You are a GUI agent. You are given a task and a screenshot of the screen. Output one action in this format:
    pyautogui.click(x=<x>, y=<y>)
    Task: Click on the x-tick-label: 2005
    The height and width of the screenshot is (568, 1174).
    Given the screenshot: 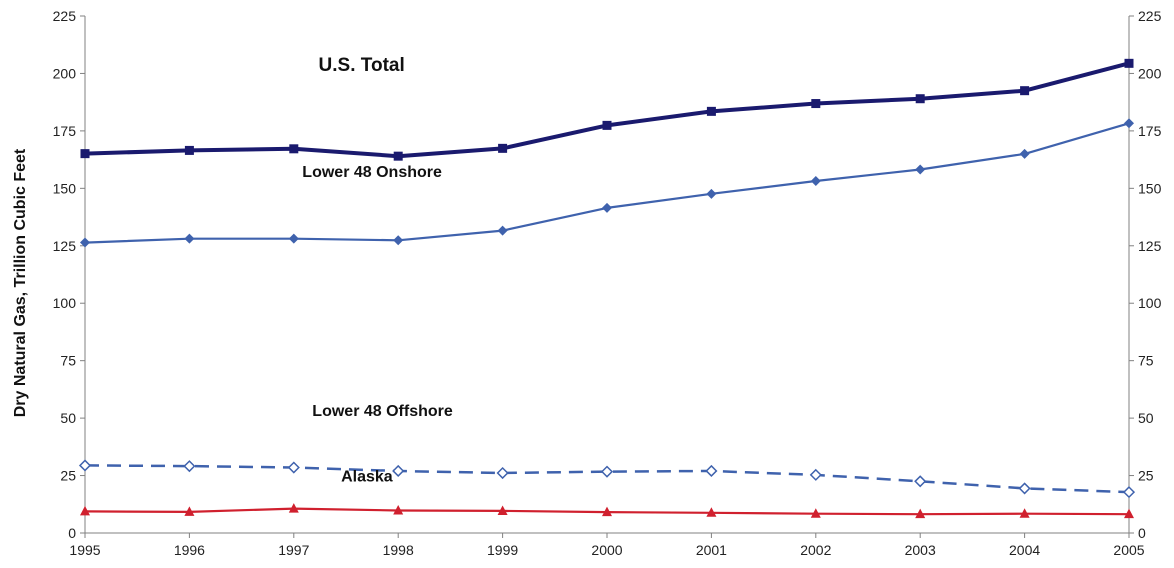 What is the action you would take?
    pyautogui.click(x=1128, y=550)
    